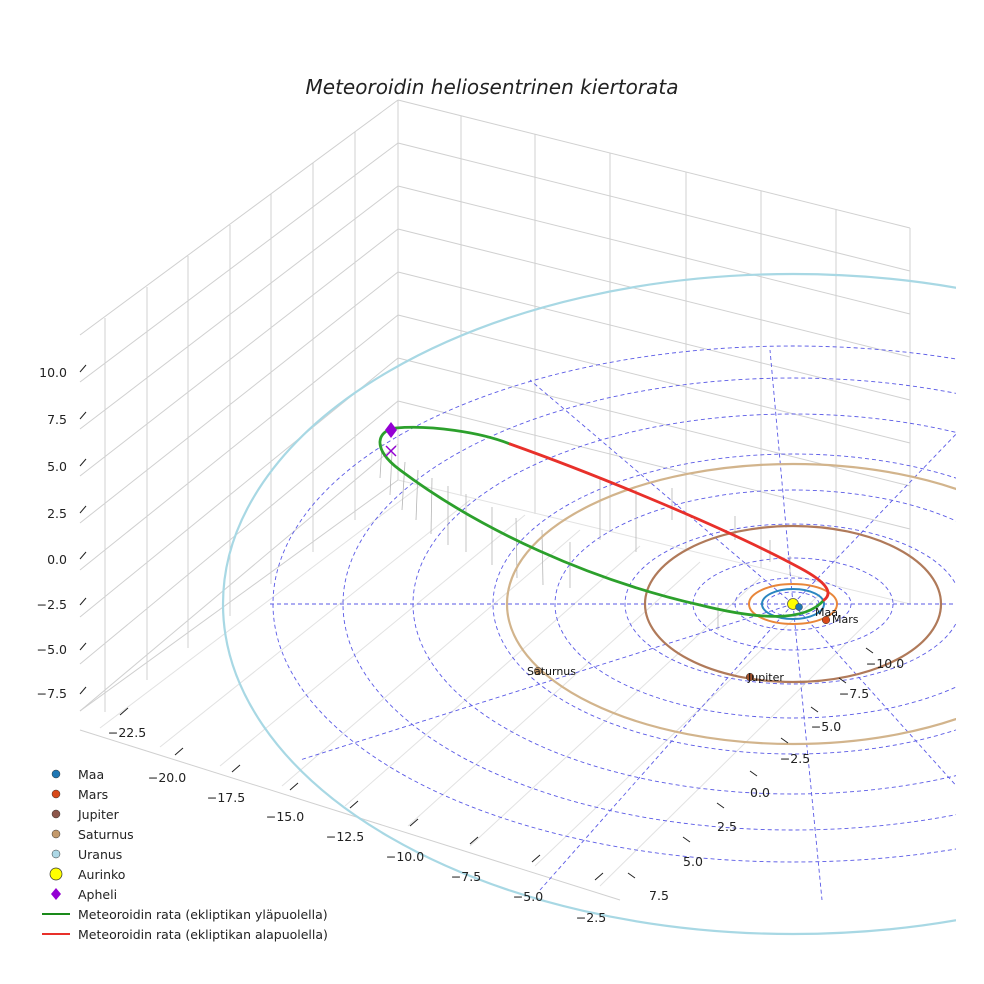 The height and width of the screenshot is (984, 984). What do you see at coordinates (795, 758) in the screenshot?
I see `y-tick: −2.5` at bounding box center [795, 758].